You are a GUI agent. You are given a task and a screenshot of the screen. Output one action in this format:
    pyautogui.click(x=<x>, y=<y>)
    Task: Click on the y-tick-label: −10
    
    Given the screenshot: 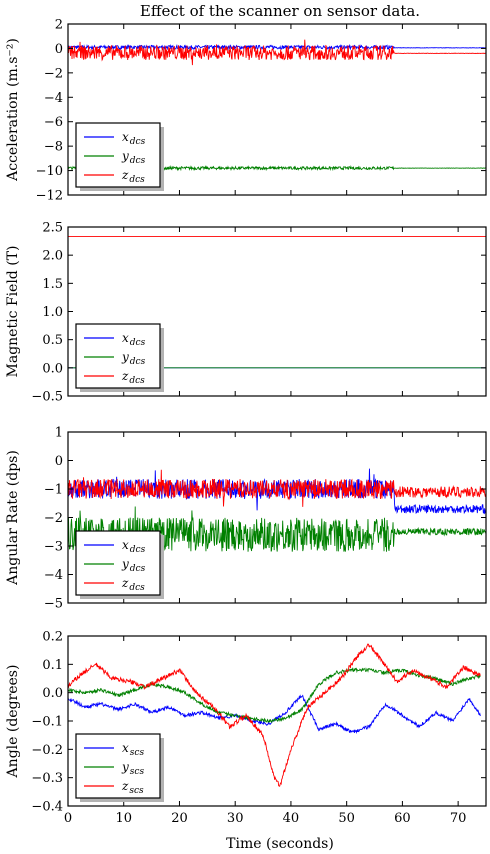 What is the action you would take?
    pyautogui.click(x=49, y=171)
    